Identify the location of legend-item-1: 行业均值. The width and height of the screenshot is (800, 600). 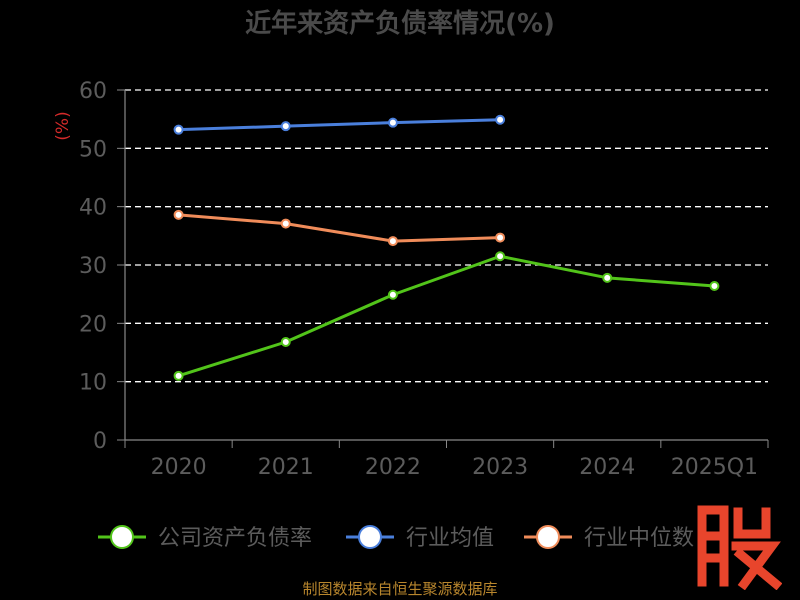
(420, 538).